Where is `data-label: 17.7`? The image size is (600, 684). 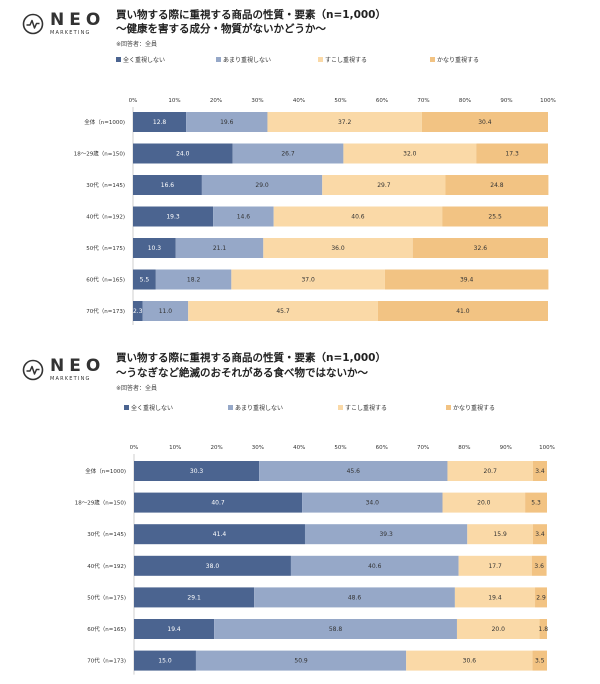
data-label: 17.7 is located at coordinates (495, 566).